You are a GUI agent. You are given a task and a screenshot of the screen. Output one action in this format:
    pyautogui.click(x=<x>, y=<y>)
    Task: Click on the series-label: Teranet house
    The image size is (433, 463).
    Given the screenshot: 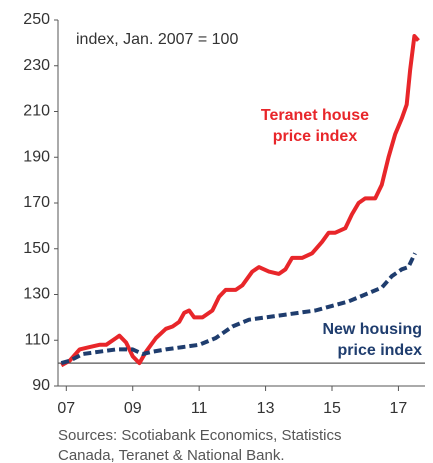 What is the action you would take?
    pyautogui.click(x=315, y=115)
    